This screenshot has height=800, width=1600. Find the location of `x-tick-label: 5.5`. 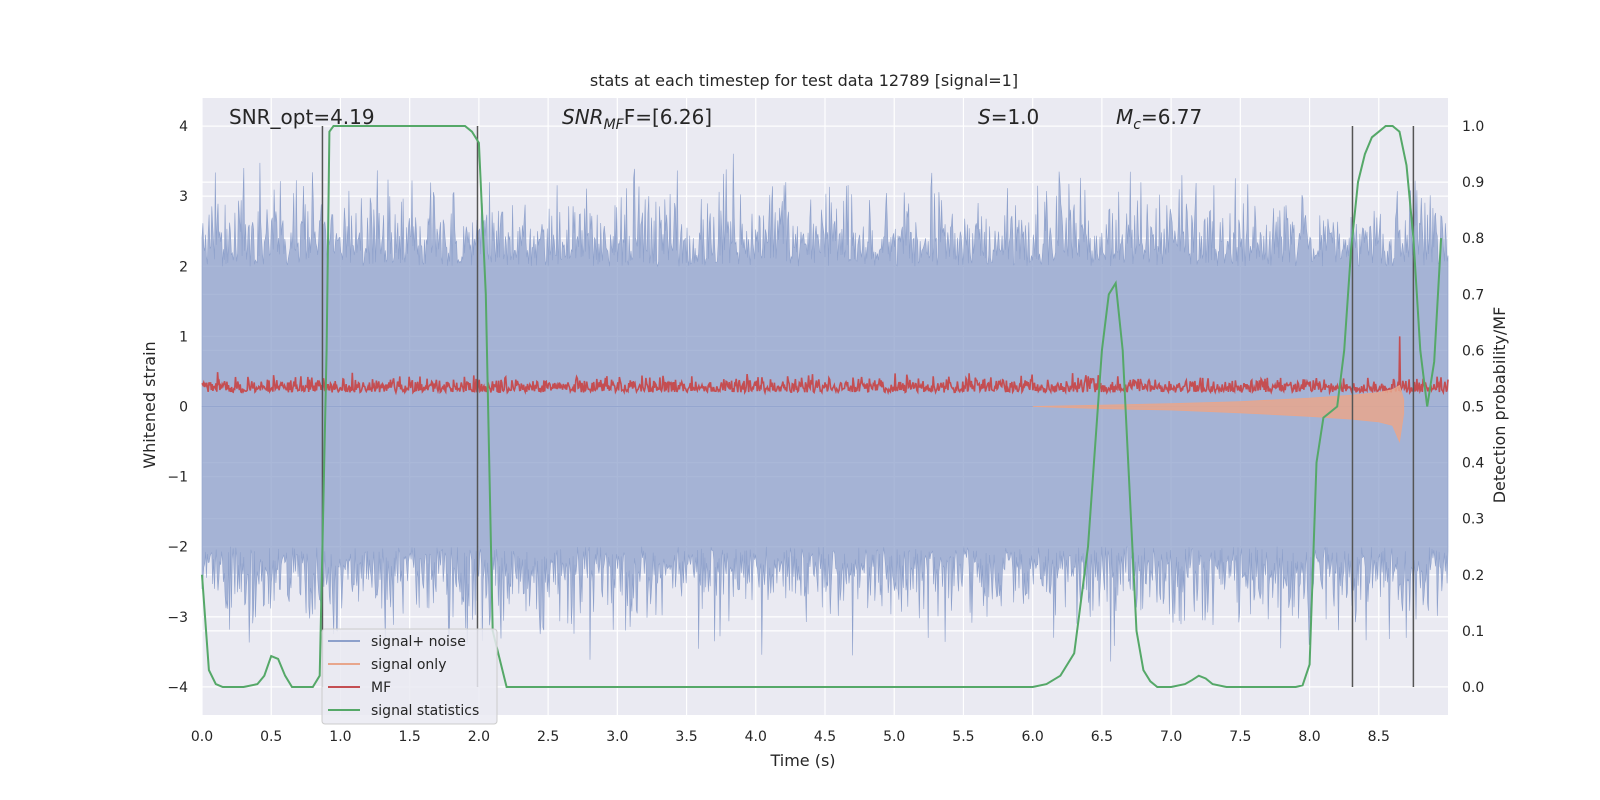

x-tick-label: 5.5 is located at coordinates (963, 737).